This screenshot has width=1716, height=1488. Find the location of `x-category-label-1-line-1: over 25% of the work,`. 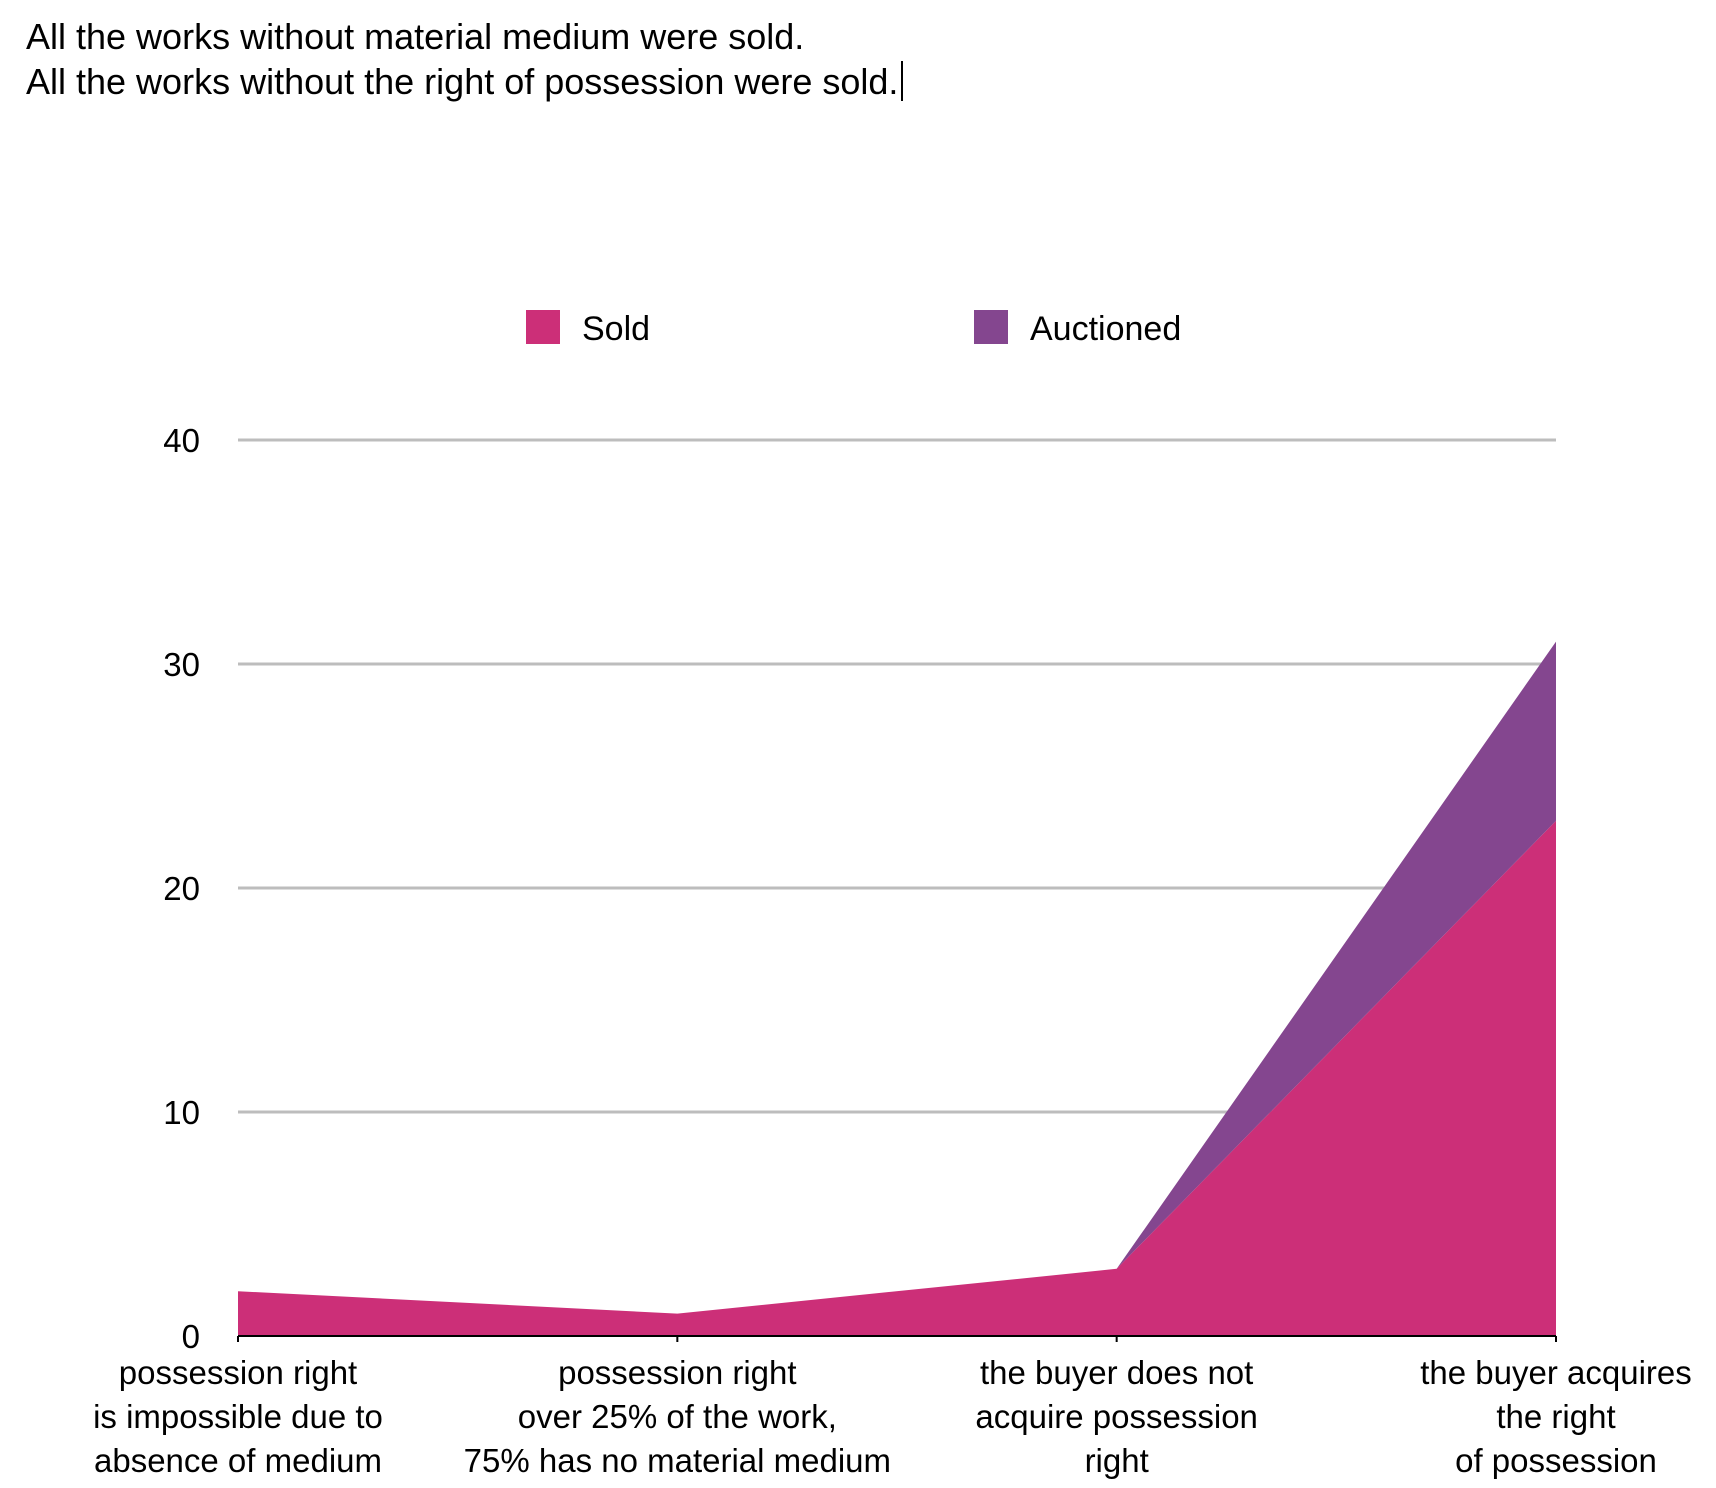

x-category-label-1-line-1: over 25% of the work, is located at coordinates (677, 1416).